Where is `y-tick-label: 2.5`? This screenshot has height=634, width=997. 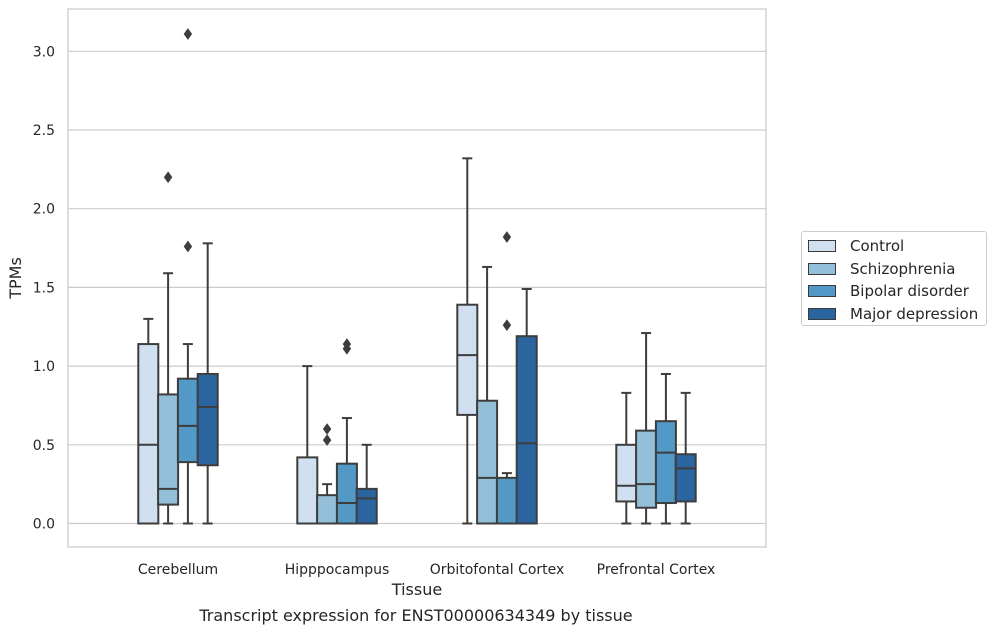 y-tick-label: 2.5 is located at coordinates (44, 131).